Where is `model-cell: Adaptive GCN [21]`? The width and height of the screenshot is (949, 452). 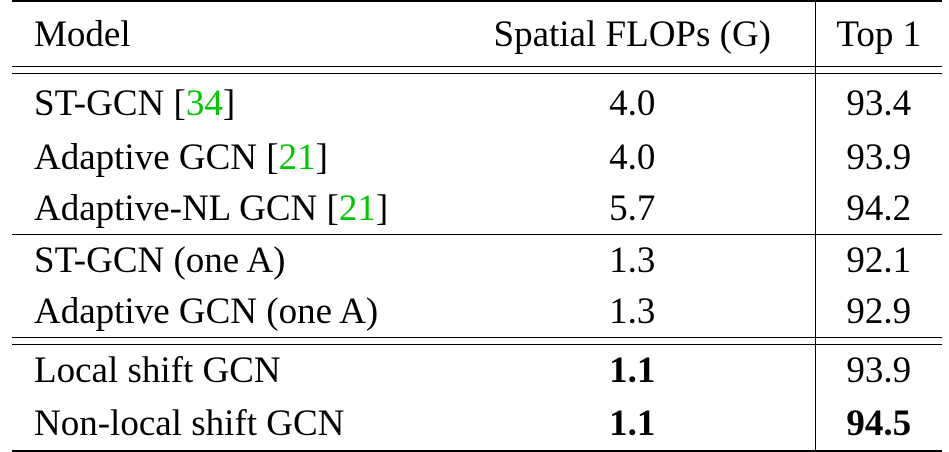 model-cell: Adaptive GCN [21] is located at coordinates (231, 157).